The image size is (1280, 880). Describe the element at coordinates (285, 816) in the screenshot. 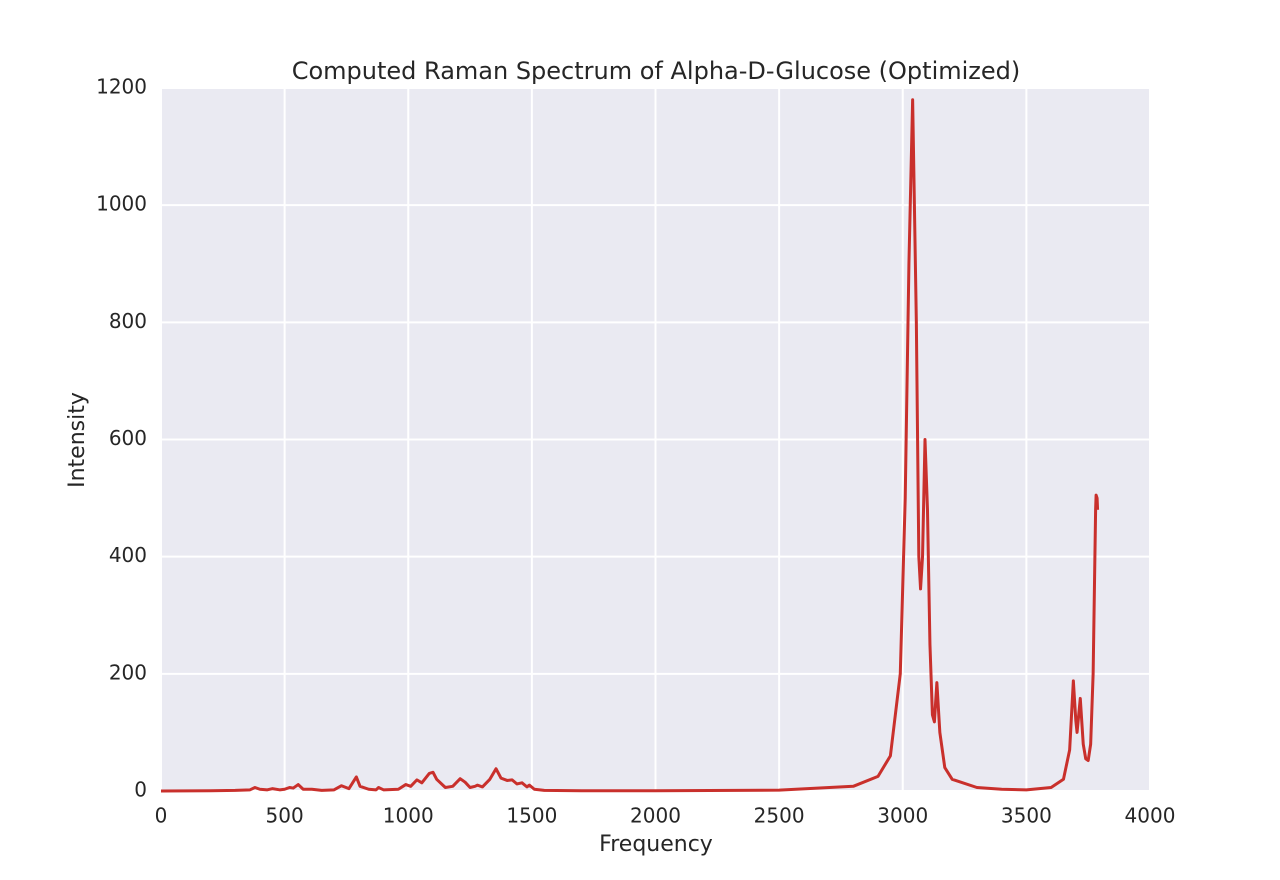

I see `x-tick-label: 500` at that location.